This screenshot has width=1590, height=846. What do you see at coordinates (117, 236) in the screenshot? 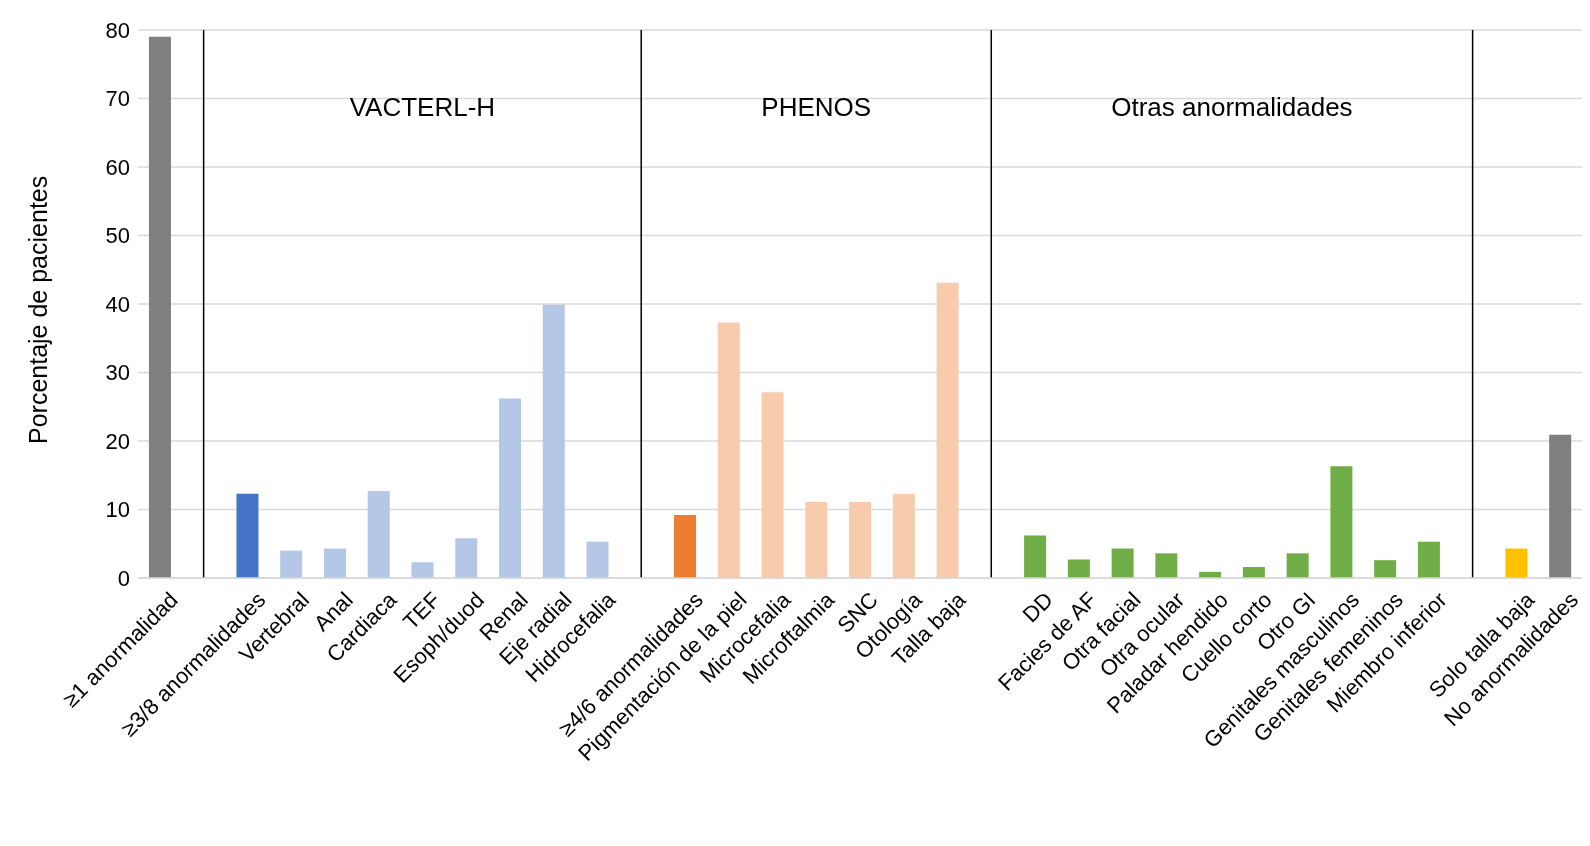
I see `y-tick-label: 50` at bounding box center [117, 236].